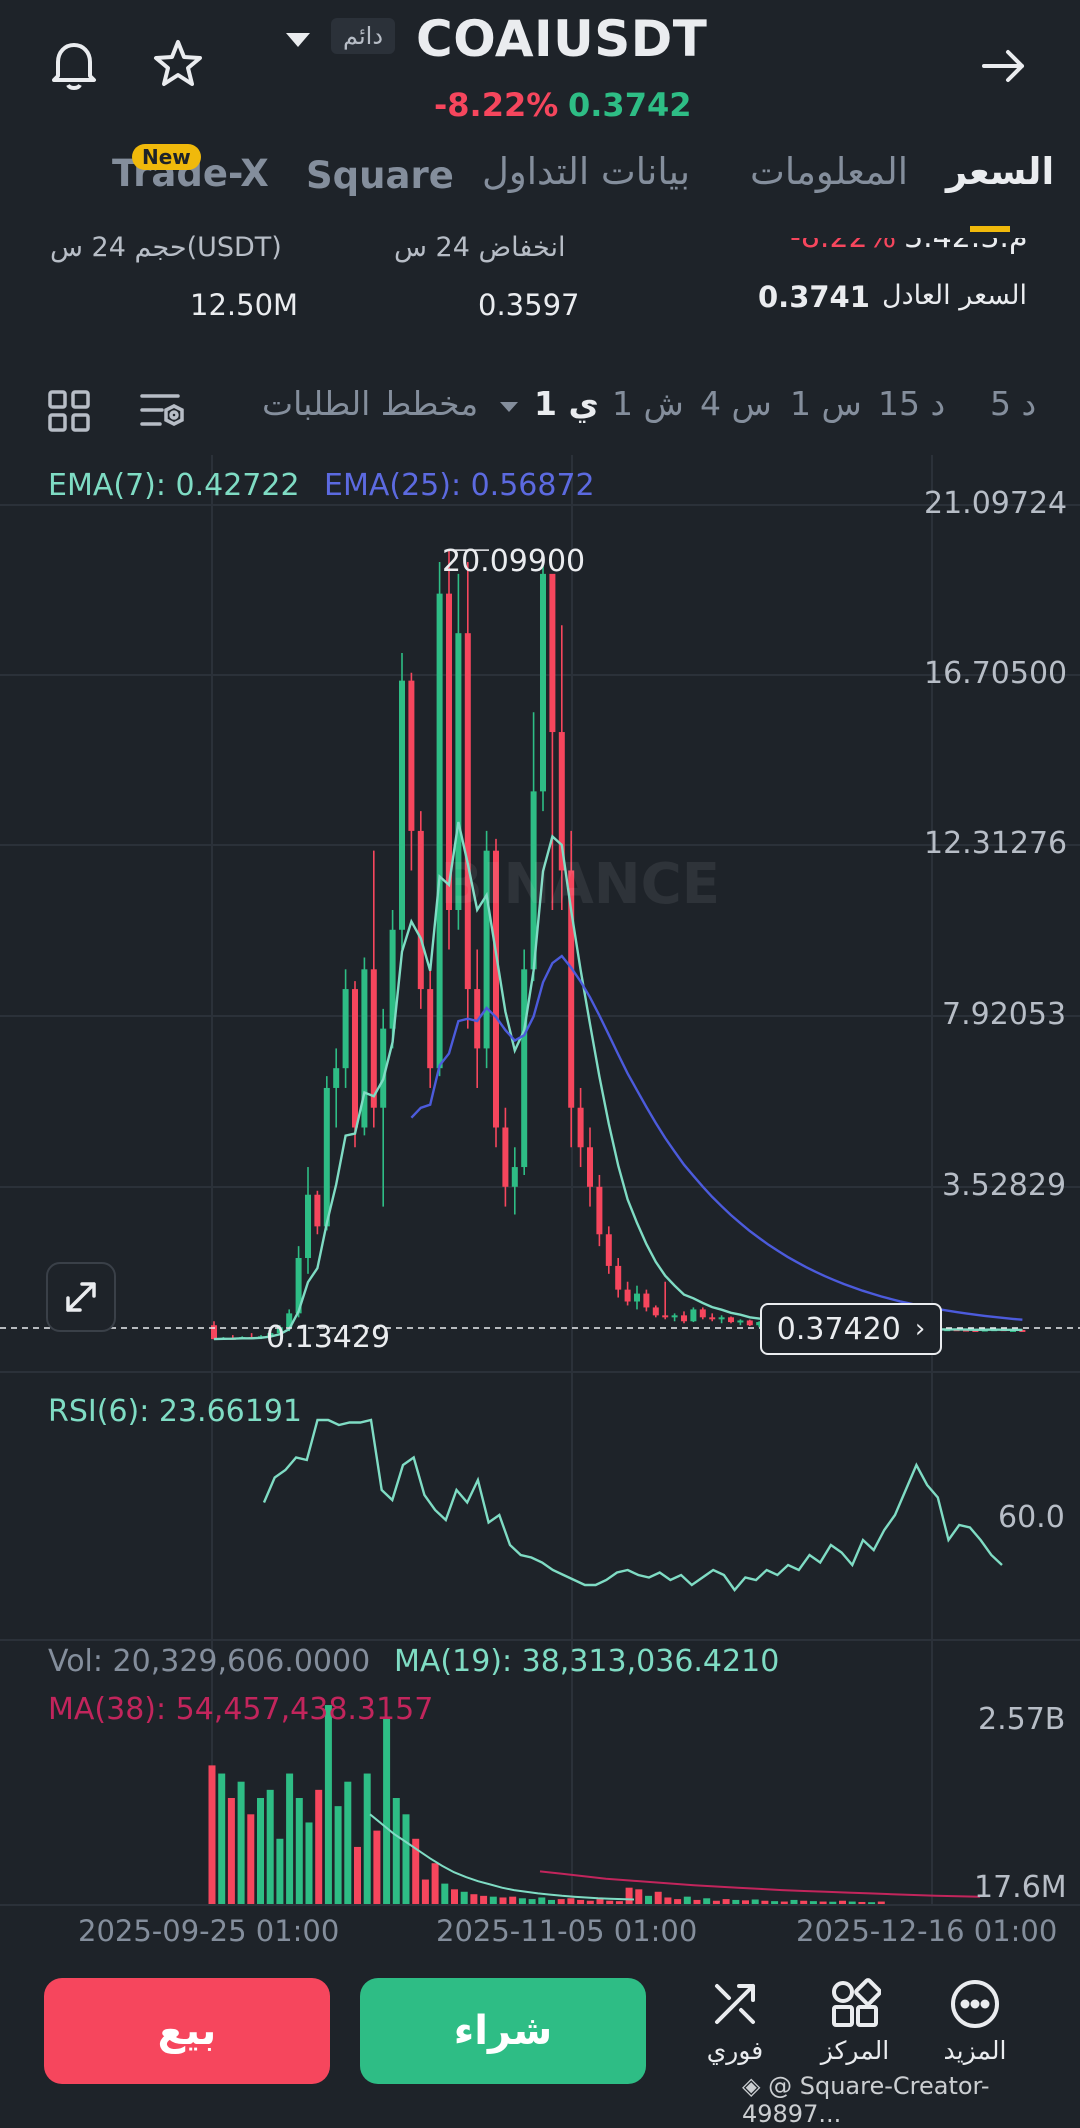 The height and width of the screenshot is (2128, 1080). I want to click on timeframe-1w: 1 ش, so click(648, 403).